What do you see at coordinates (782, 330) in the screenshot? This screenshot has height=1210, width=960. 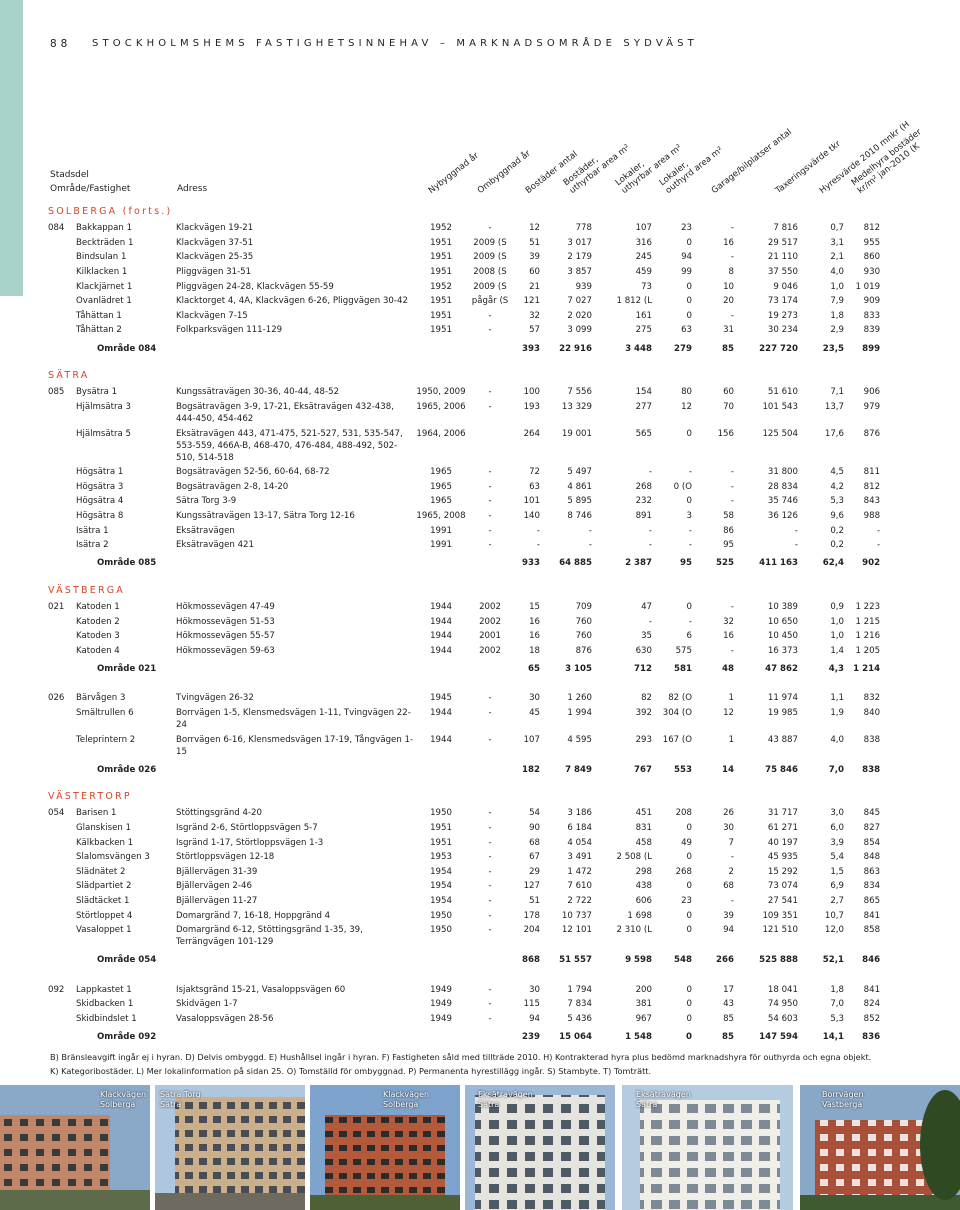 I see `table-cell: 30 234` at bounding box center [782, 330].